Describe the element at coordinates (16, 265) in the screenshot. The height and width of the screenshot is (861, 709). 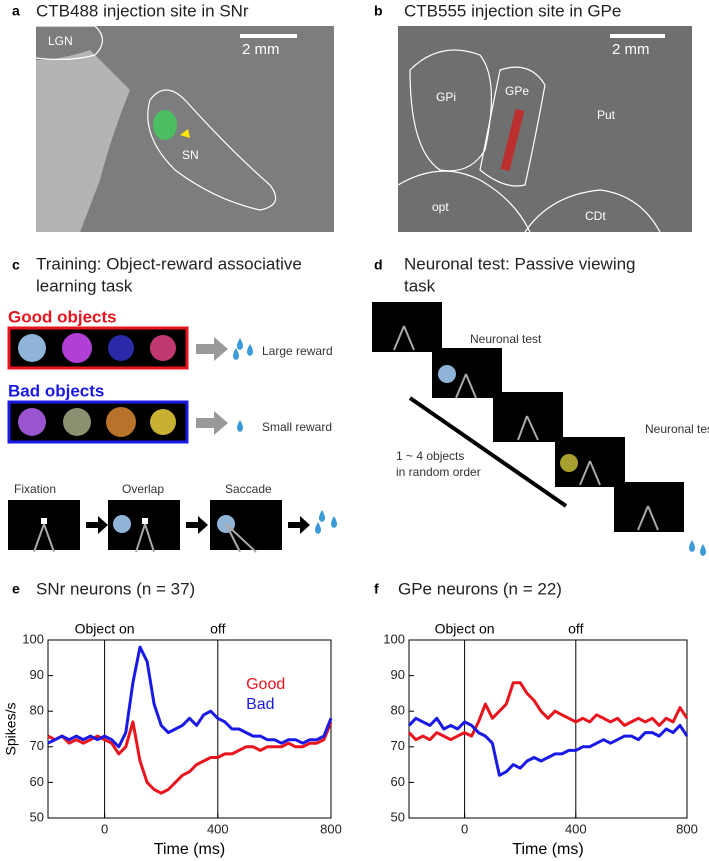
I see `panel-letter: c` at that location.